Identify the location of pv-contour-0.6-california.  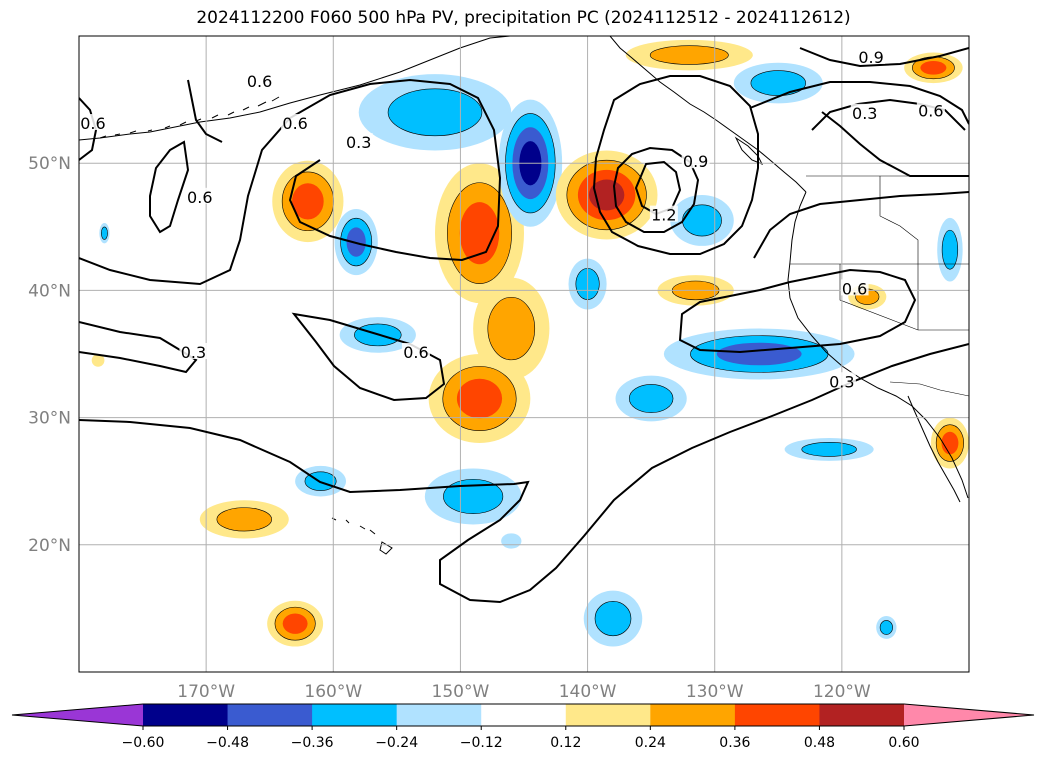
(797, 311).